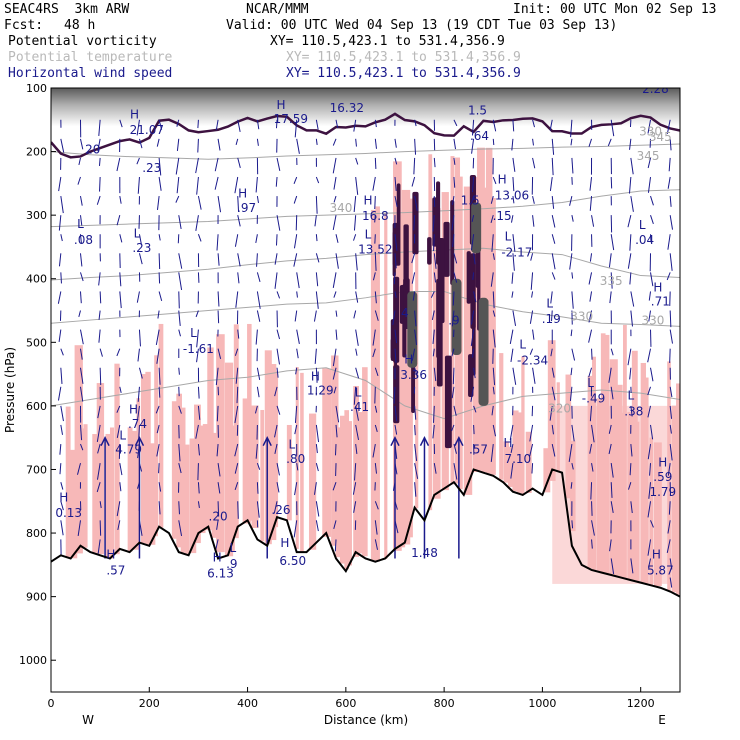 Image resolution: width=740 pixels, height=740 pixels. What do you see at coordinates (36, 279) in the screenshot?
I see `y-tick-label: 400` at bounding box center [36, 279].